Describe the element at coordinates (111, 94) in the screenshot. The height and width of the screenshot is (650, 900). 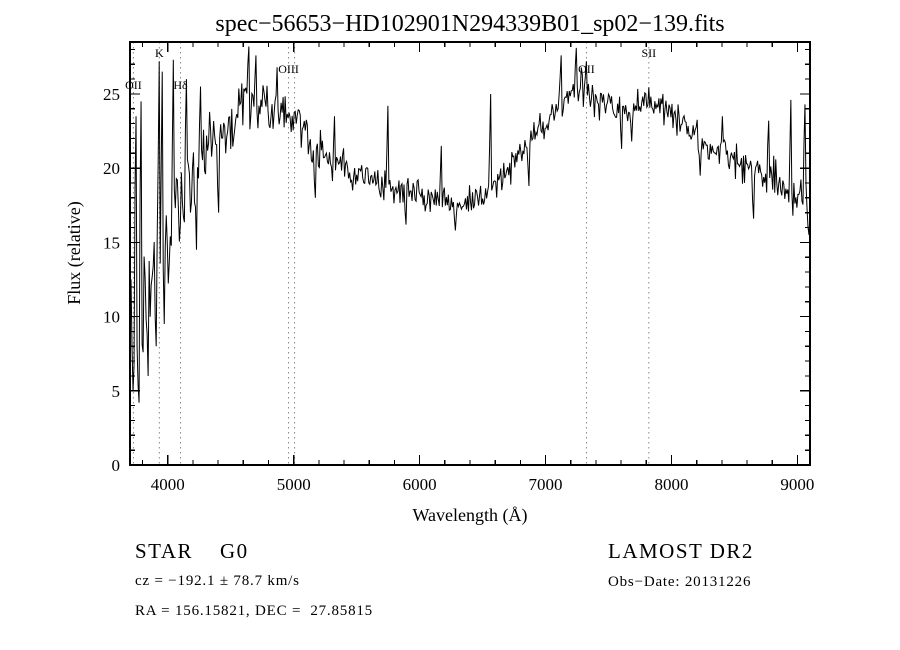
I see `y-tick-label: 25` at that location.